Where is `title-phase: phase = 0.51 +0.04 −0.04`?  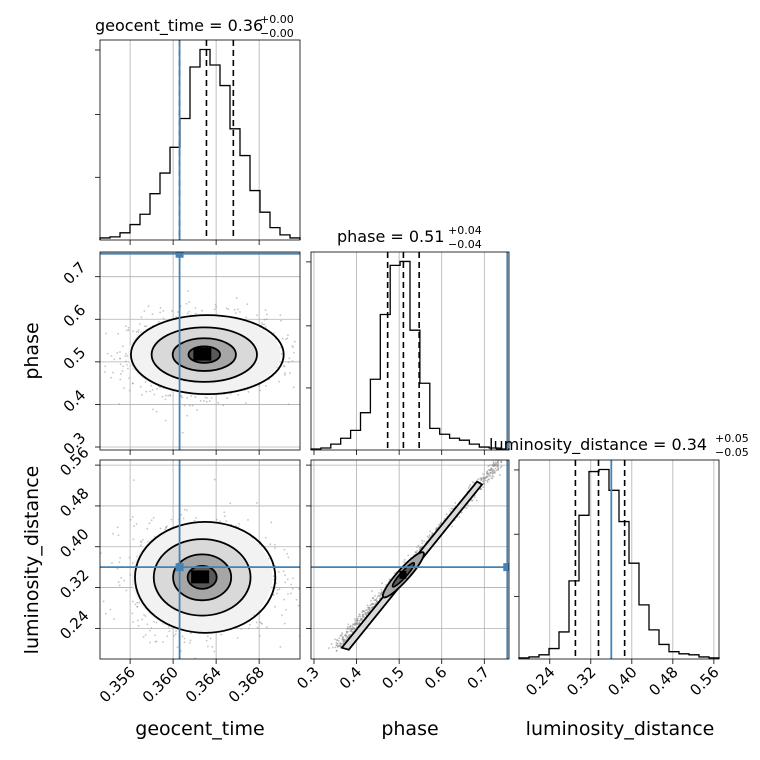
title-phase: phase = 0.51 +0.04 −0.04 is located at coordinates (409, 237).